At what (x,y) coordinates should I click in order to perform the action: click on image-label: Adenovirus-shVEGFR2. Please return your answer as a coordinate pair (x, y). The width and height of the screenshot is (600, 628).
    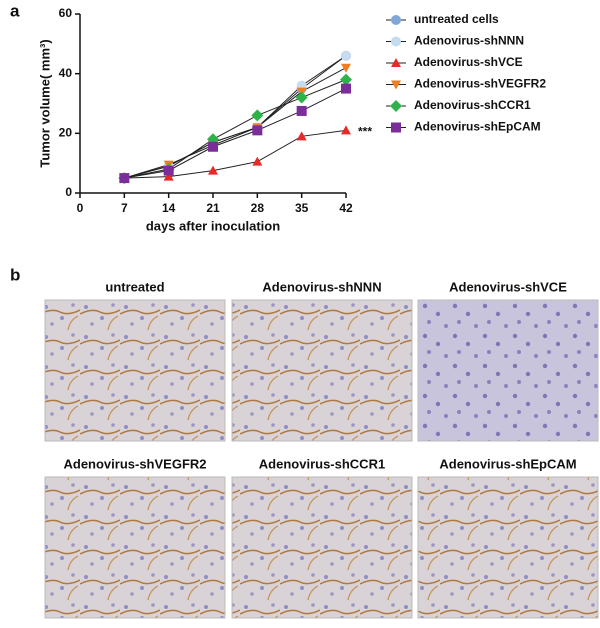
    Looking at the image, I should click on (134, 463).